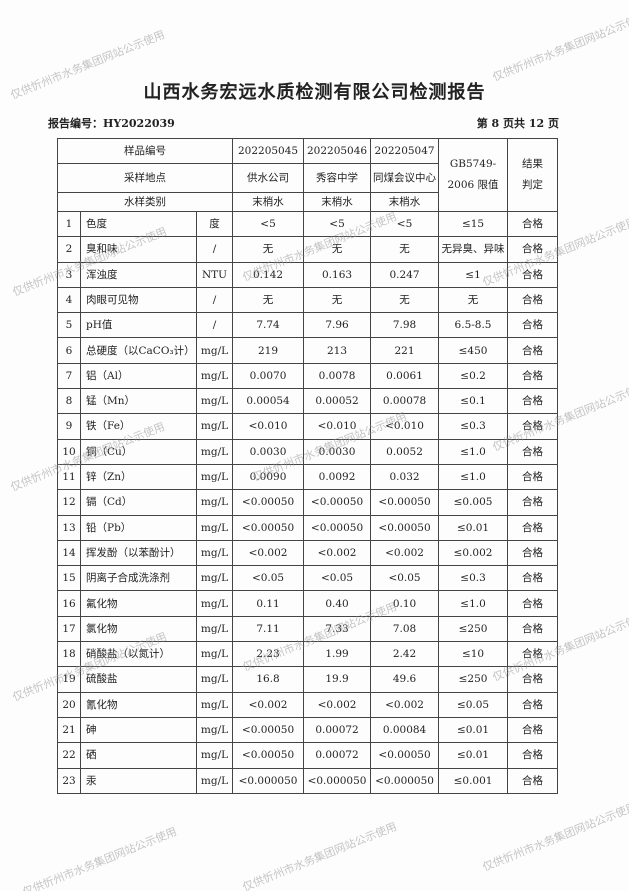  Describe the element at coordinates (473, 502) in the screenshot. I see `limit: ≤0.005` at that location.